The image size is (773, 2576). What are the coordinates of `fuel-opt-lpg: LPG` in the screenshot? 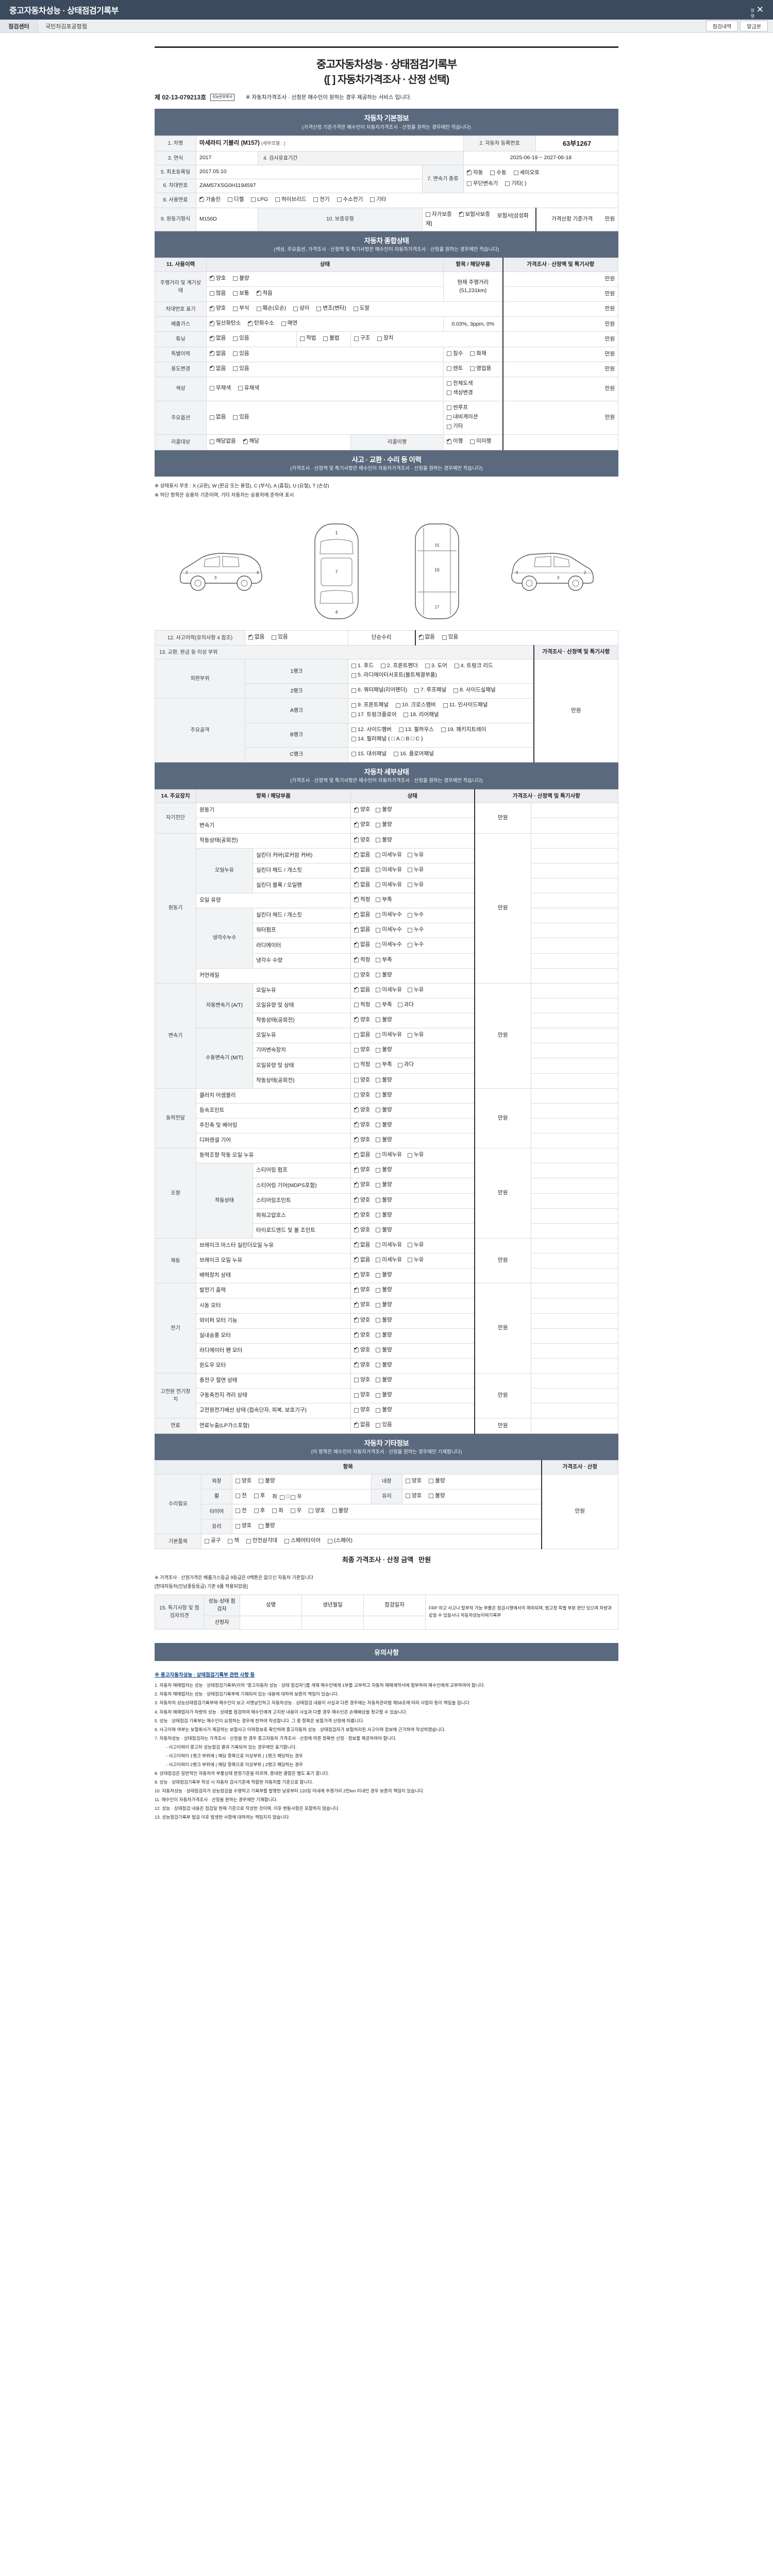 It's located at (259, 200).